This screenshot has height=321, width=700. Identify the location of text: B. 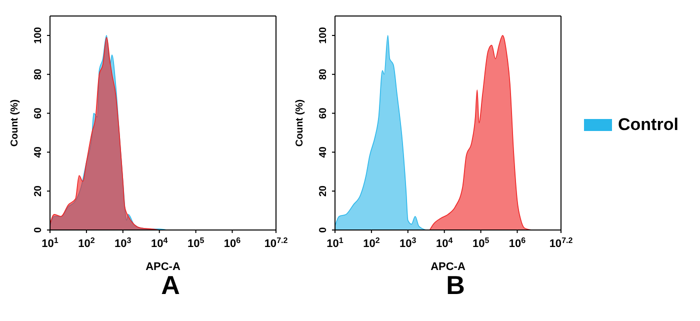
(455, 285).